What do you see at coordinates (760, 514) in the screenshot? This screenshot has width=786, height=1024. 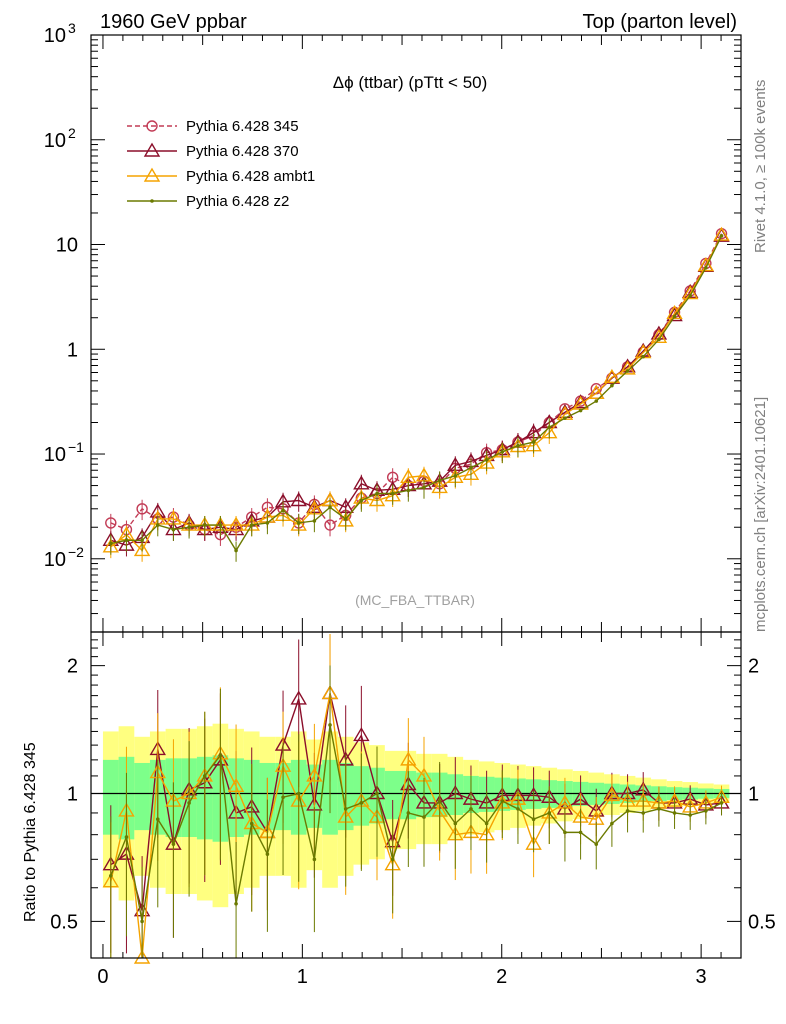 I see `side-label-mcplots: mcplots.cern.ch [arXiv:2401.10621]` at bounding box center [760, 514].